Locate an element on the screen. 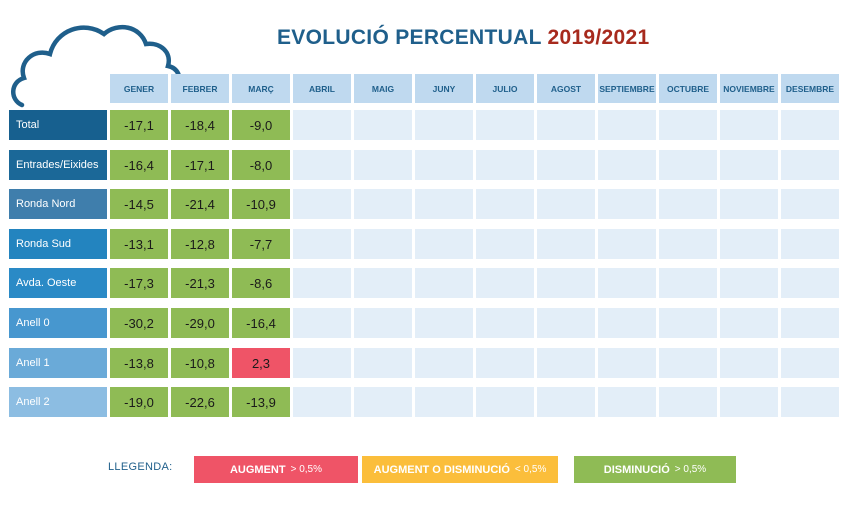 The height and width of the screenshot is (519, 845). legend-item-label: AUGMENT is located at coordinates (257, 469).